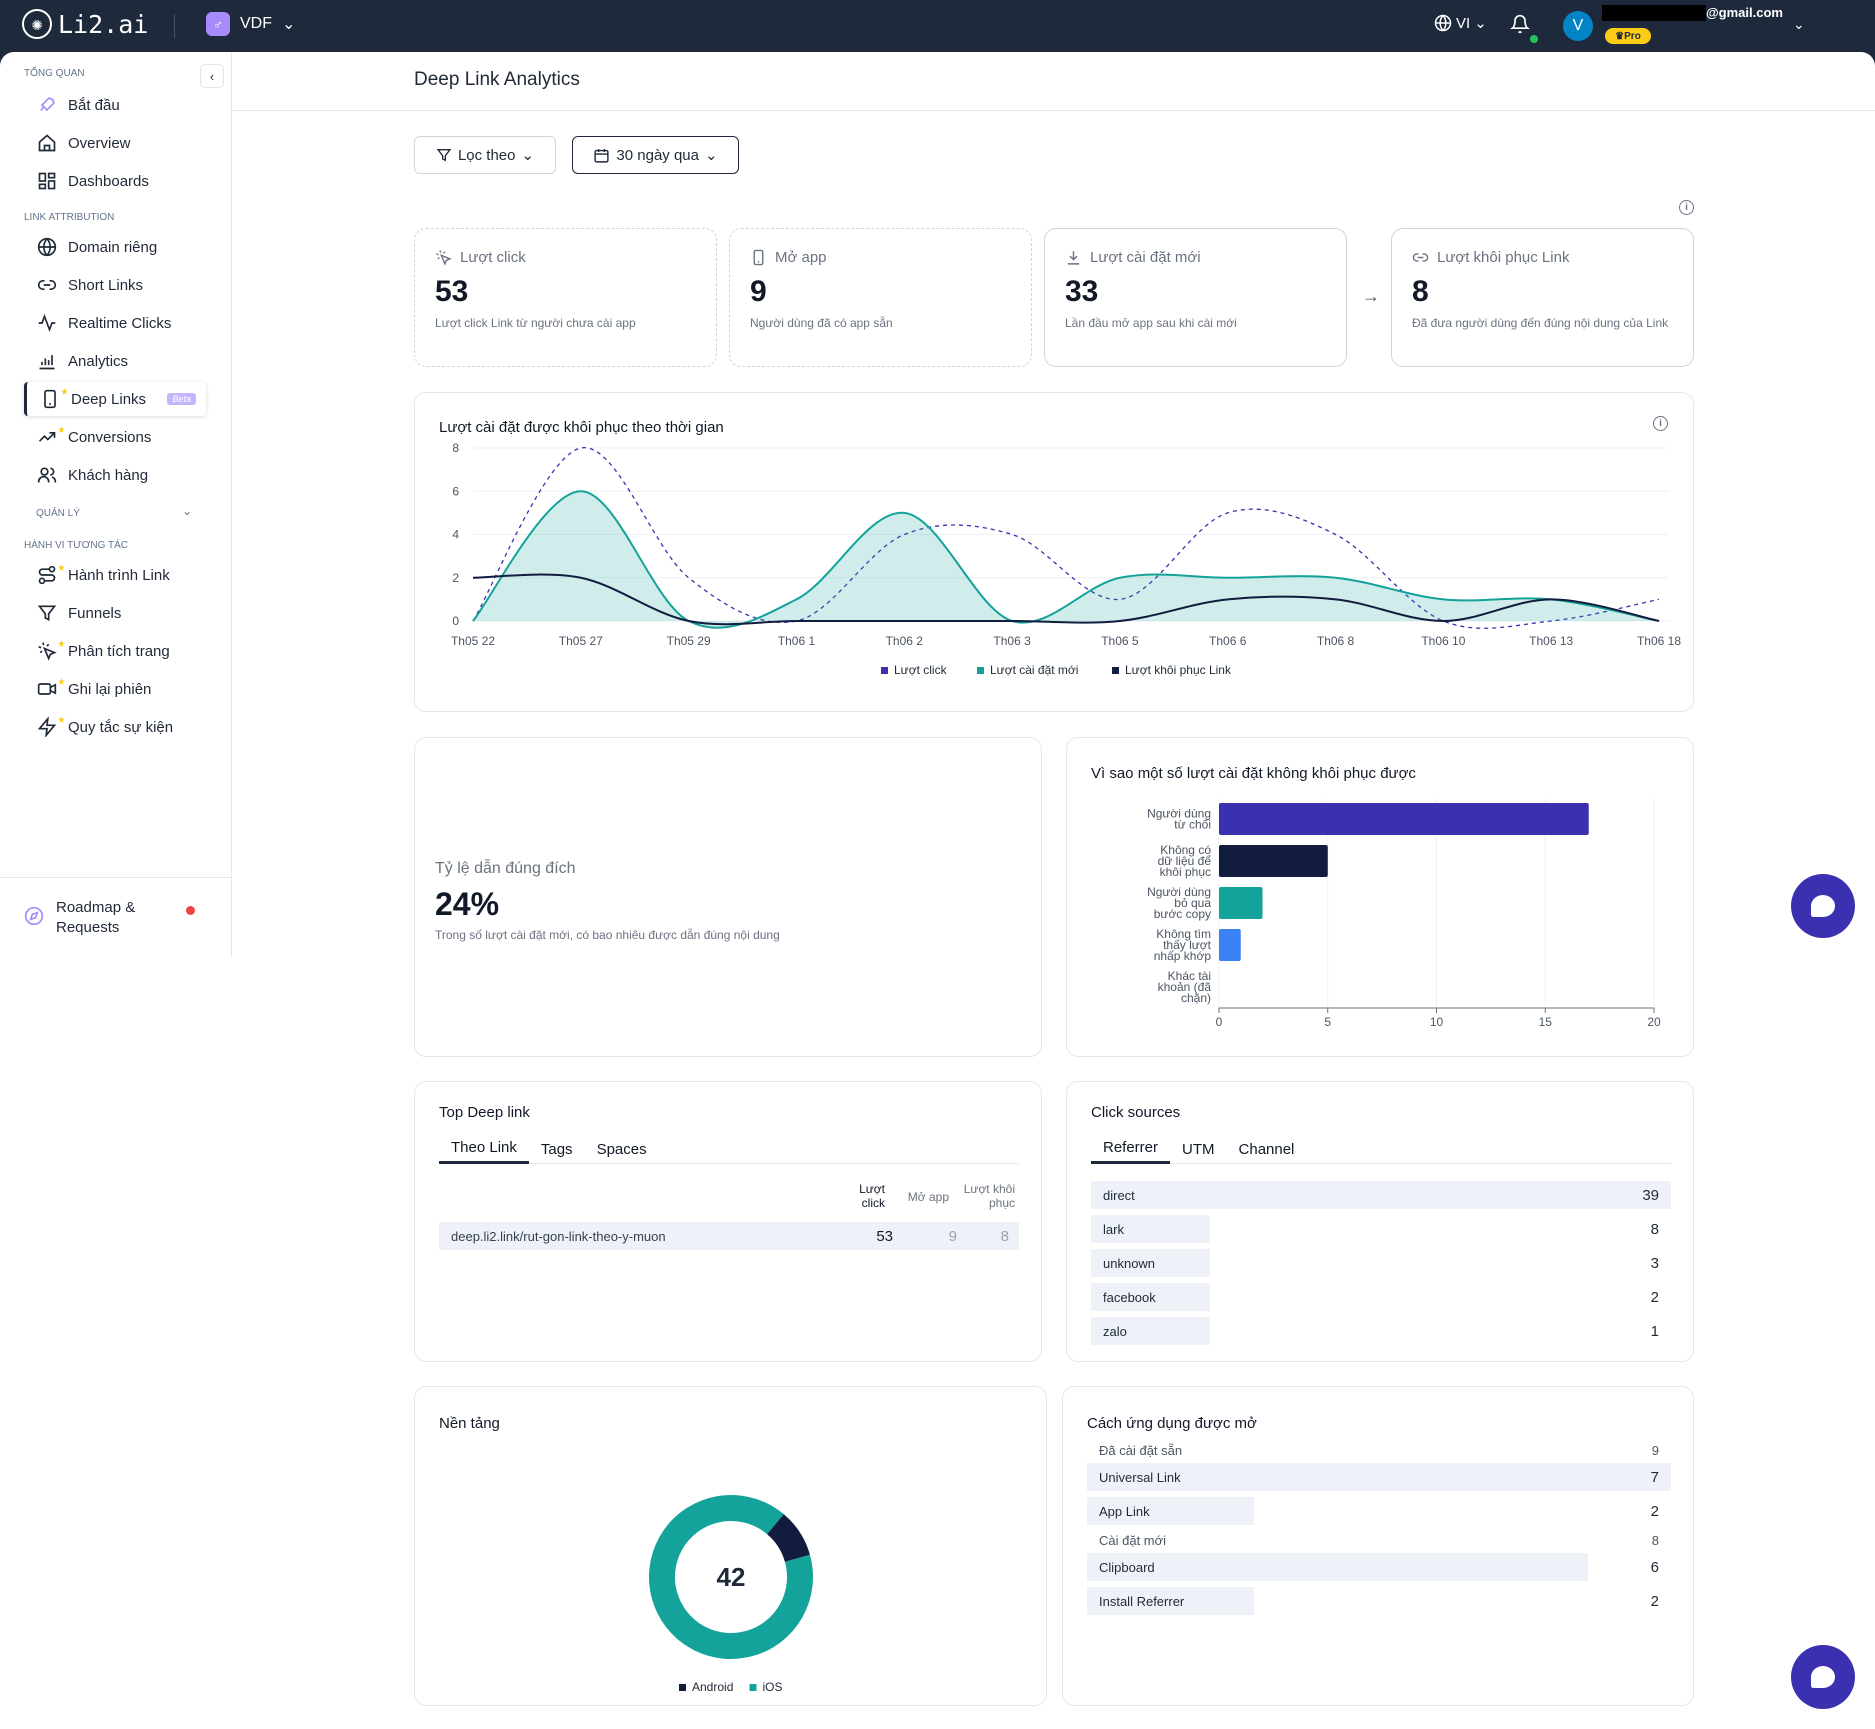 This screenshot has height=1729, width=1875. Describe the element at coordinates (115, 247) in the screenshot. I see `sidebar-item-domain: Domain riêng` at that location.